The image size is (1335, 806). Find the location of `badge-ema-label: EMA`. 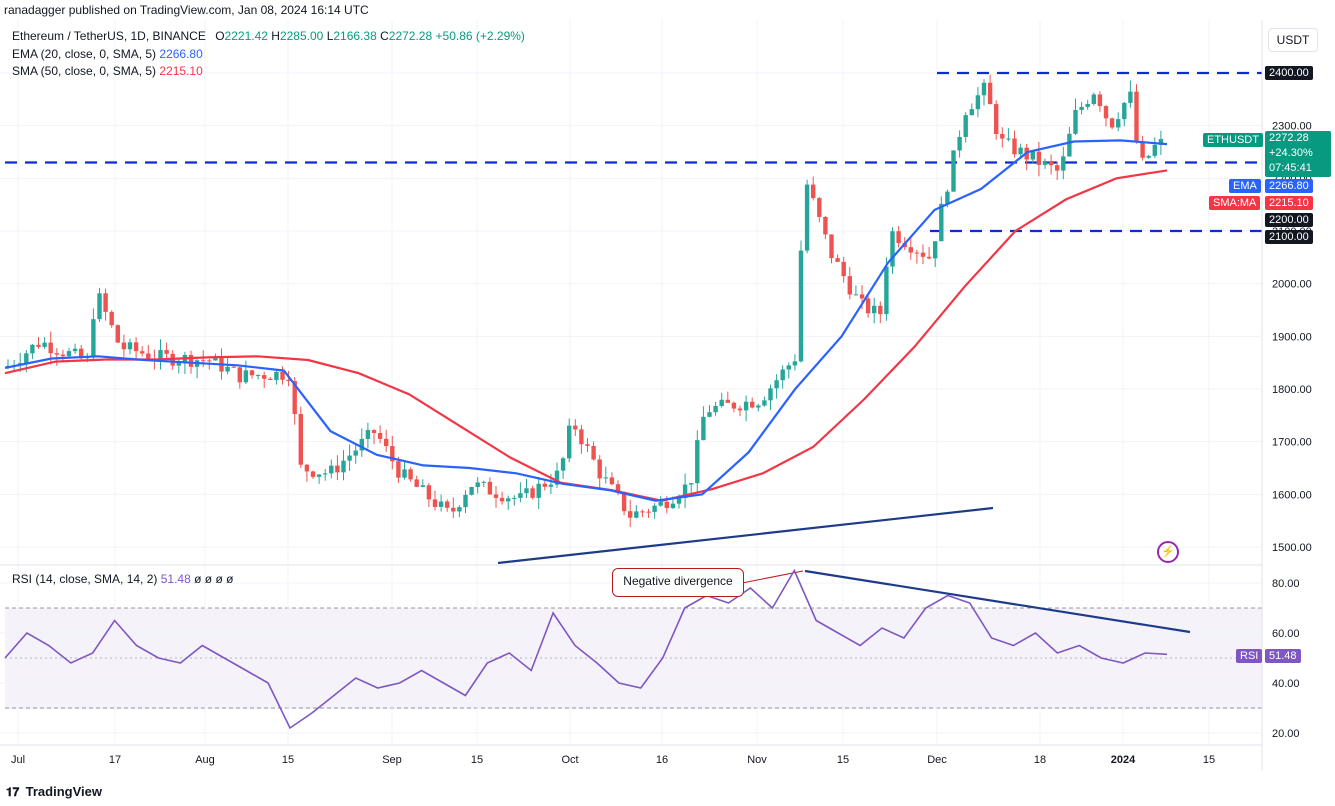

badge-ema-label: EMA is located at coordinates (1245, 186).